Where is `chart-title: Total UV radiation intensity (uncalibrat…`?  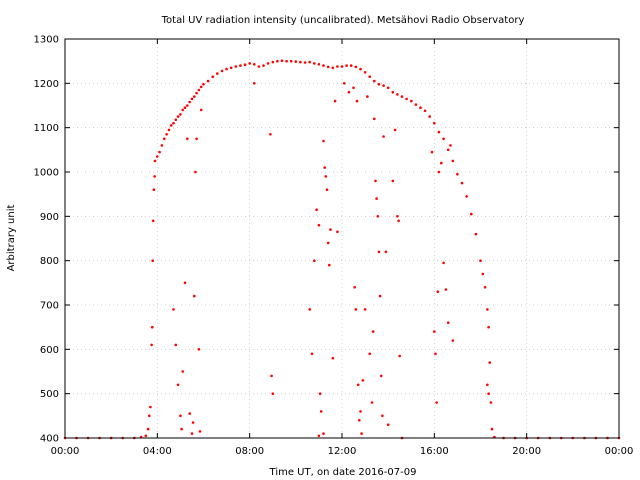 chart-title: Total UV radiation intensity (uncalibrat… is located at coordinates (343, 20).